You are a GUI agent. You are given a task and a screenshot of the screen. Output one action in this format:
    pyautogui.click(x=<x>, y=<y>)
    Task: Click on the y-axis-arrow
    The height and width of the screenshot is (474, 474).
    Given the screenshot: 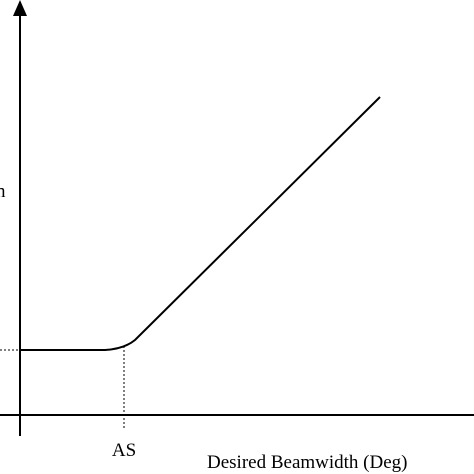 What is the action you would take?
    pyautogui.click(x=20, y=8)
    